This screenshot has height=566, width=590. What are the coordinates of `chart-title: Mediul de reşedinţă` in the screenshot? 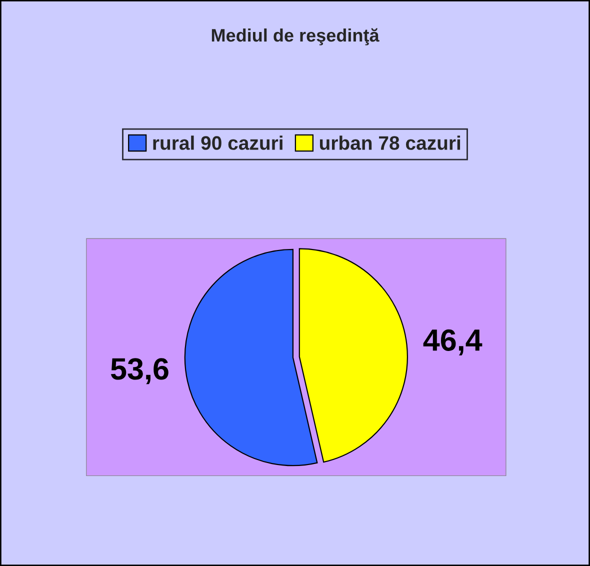 It's located at (296, 37).